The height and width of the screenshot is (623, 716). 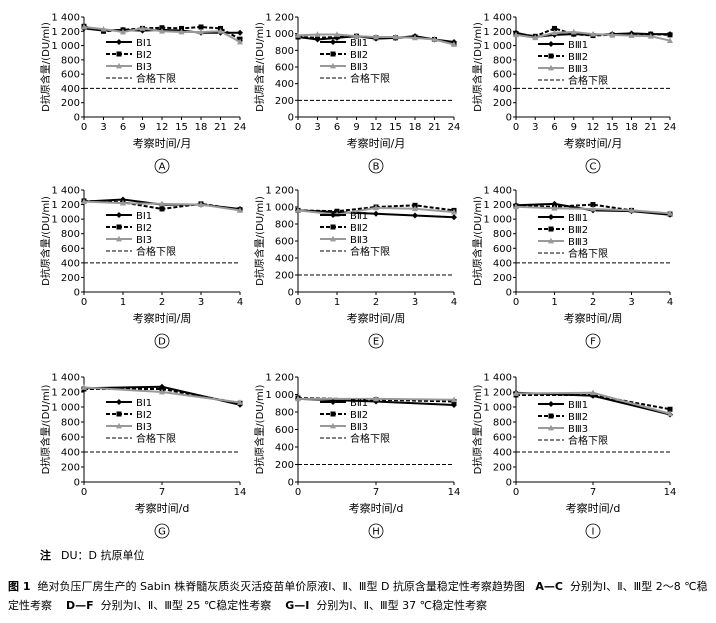 I want to click on note: 注 DU：D 抗原单位, so click(x=92, y=555).